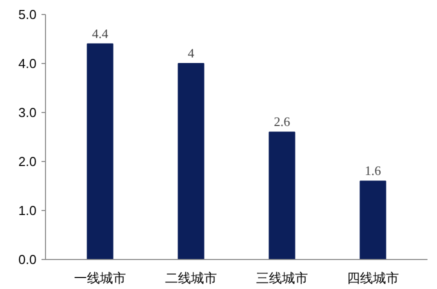  What do you see at coordinates (100, 33) in the screenshot?
I see `data-label: 4.4` at bounding box center [100, 33].